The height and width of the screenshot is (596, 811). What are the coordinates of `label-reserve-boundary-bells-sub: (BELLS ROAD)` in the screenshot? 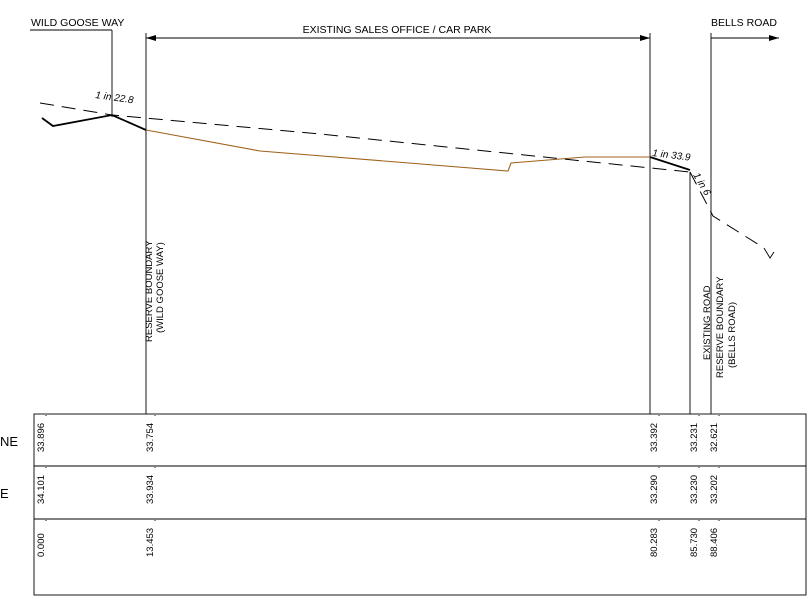 It's located at (732, 335).